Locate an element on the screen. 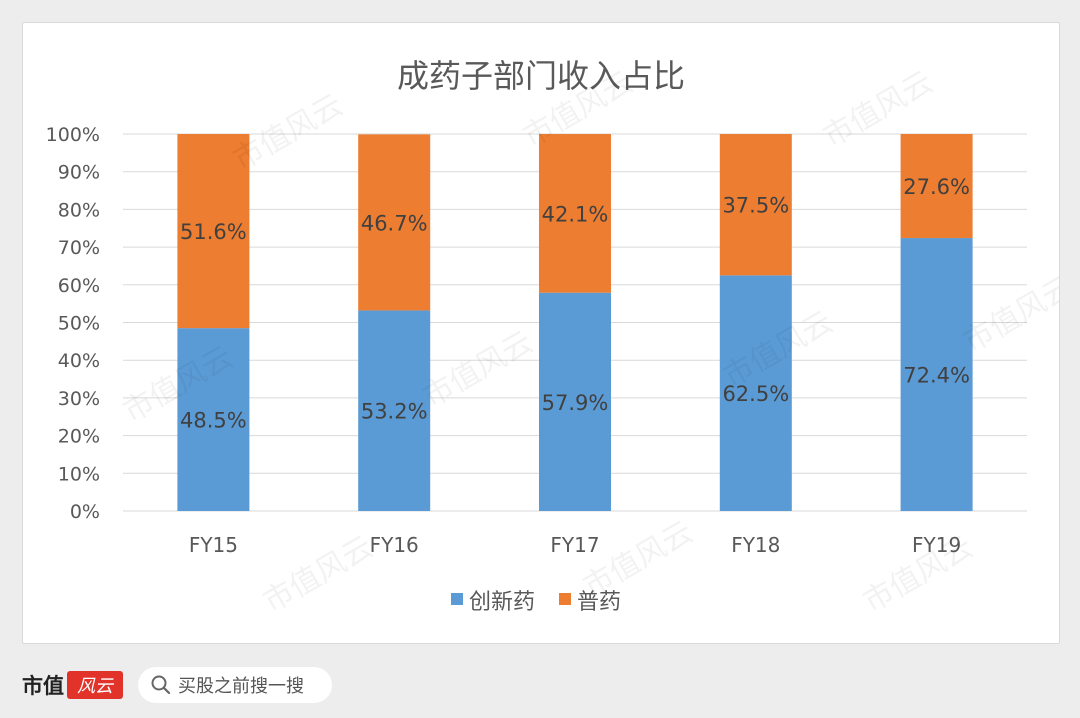  data-label: 42.1% is located at coordinates (575, 214).